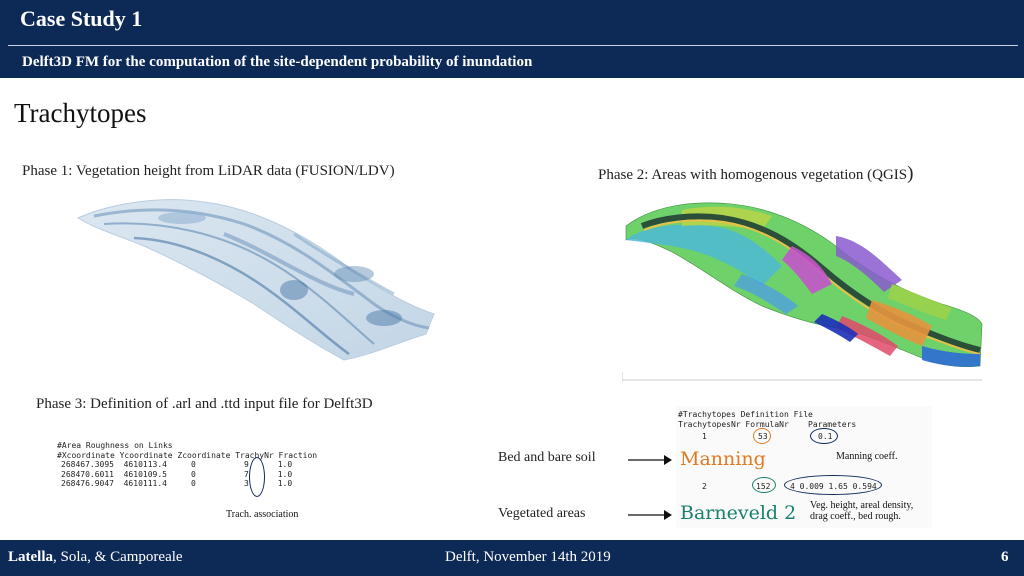 The width and height of the screenshot is (1024, 576). Describe the element at coordinates (513, 45) in the screenshot. I see `header-divider` at that location.